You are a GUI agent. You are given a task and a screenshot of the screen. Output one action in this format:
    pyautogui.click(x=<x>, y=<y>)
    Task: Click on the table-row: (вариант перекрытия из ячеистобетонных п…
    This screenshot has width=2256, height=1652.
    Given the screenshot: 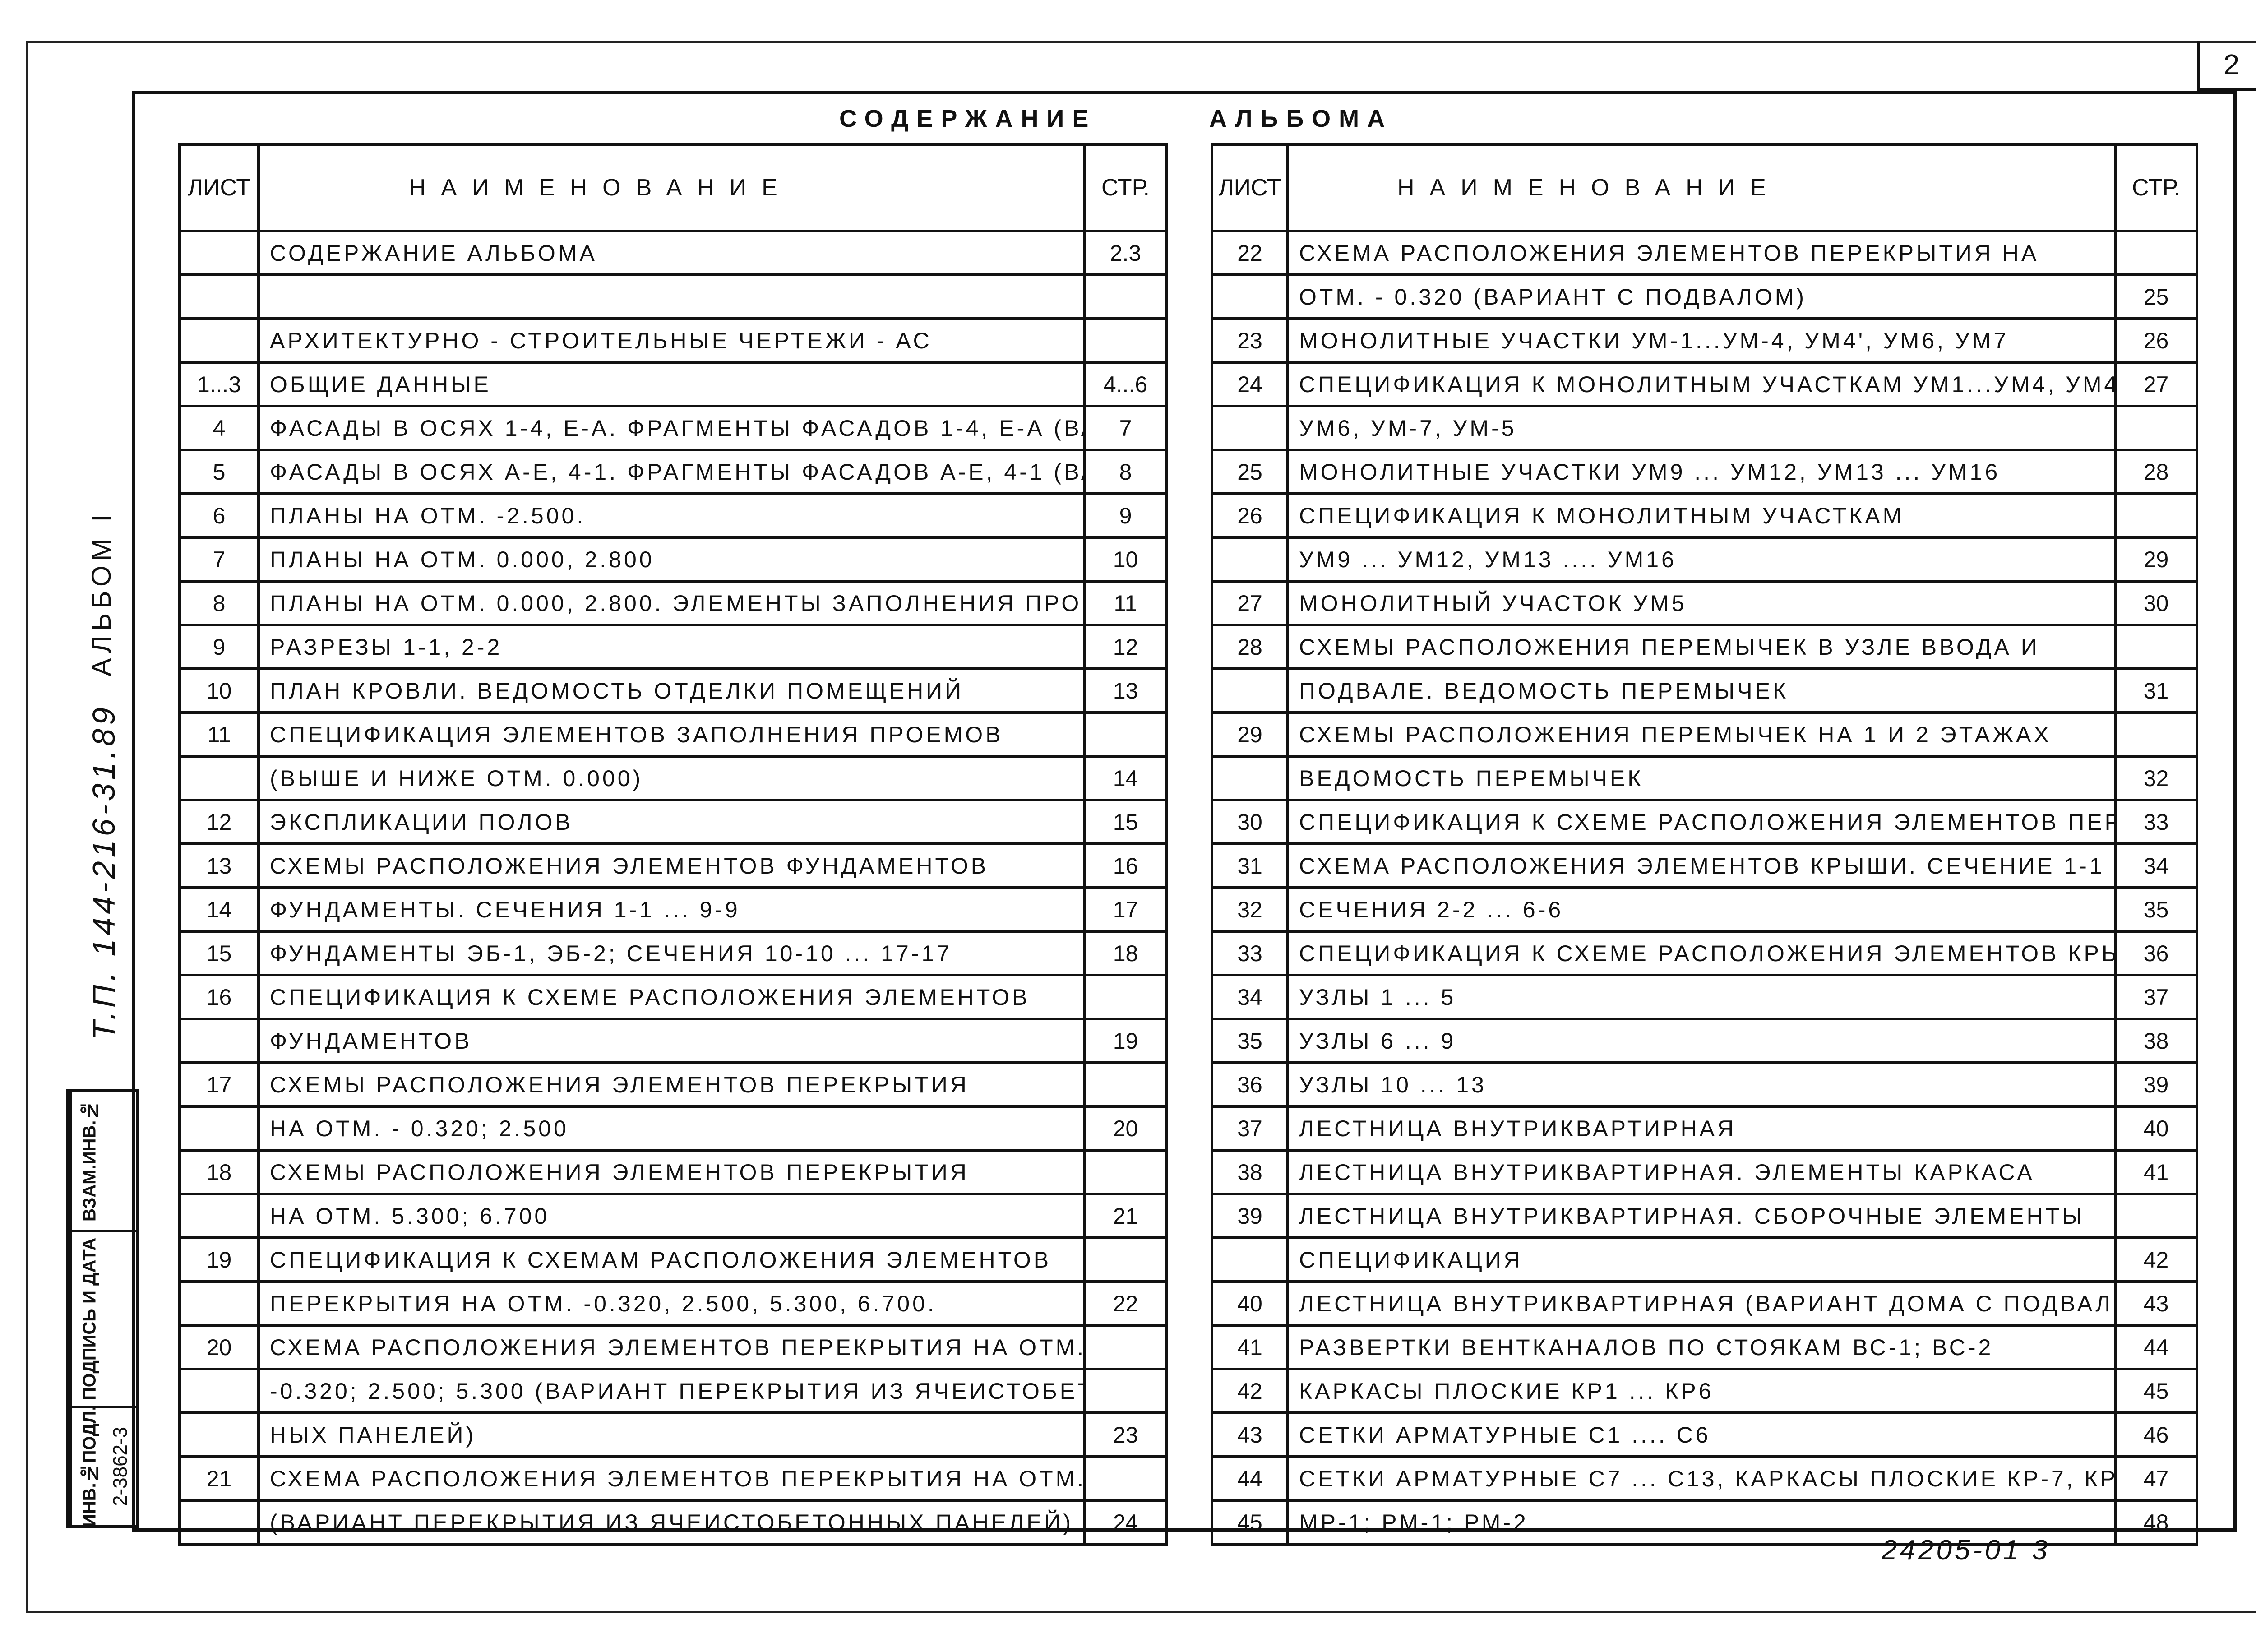 What is the action you would take?
    pyautogui.click(x=673, y=1523)
    